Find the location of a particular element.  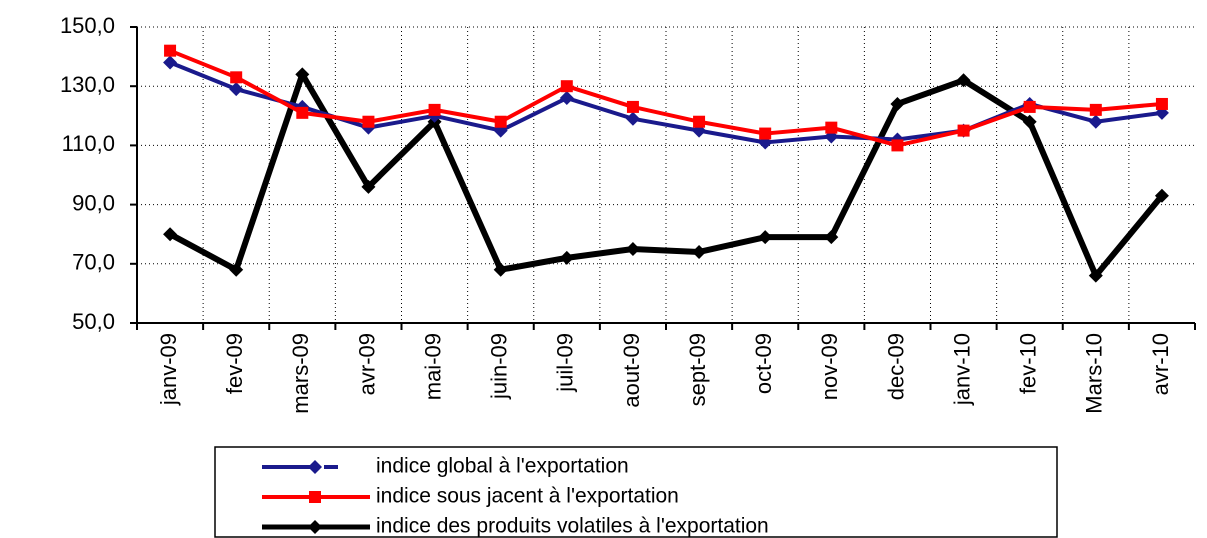

x-tick-label: fev-09 is located at coordinates (234, 363).